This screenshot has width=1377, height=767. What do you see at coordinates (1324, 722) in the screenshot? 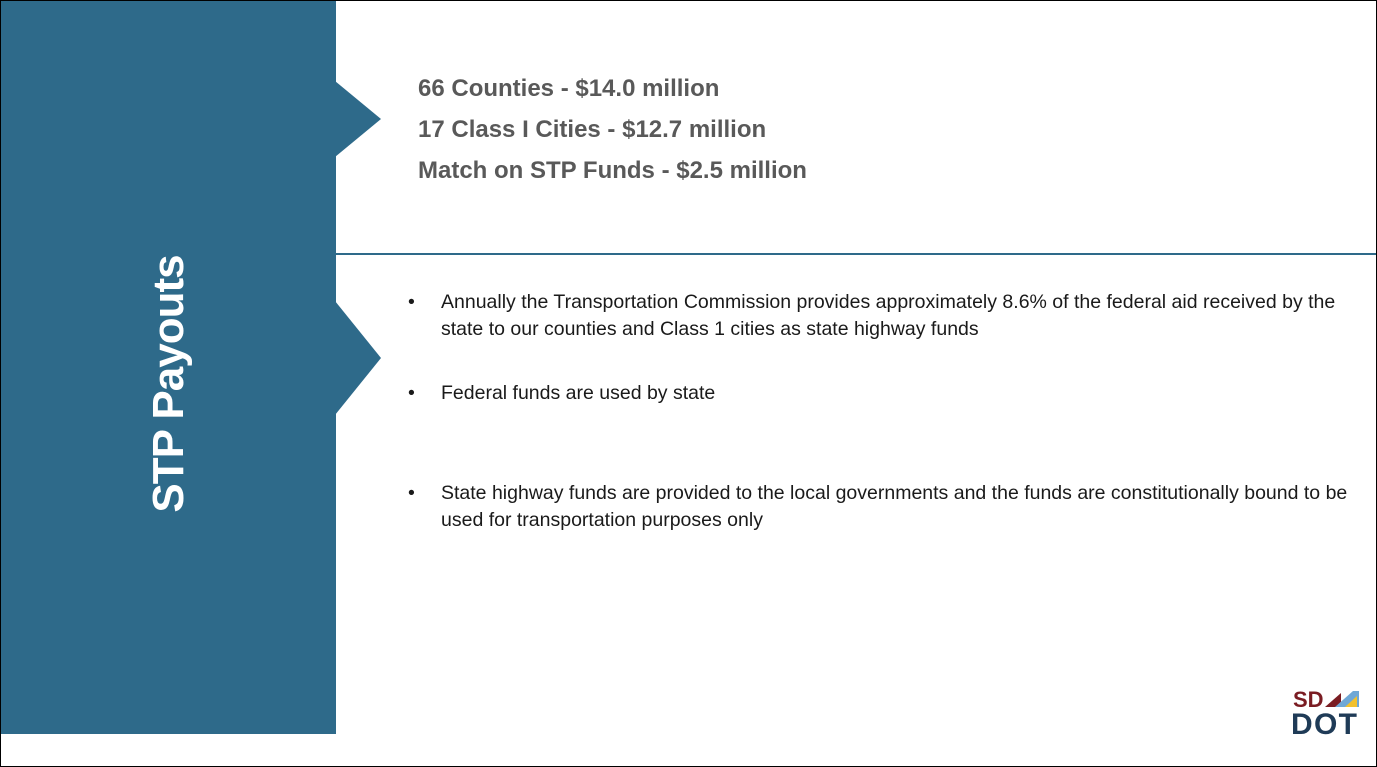
I see `logo-bottom: DOT` at bounding box center [1324, 722].